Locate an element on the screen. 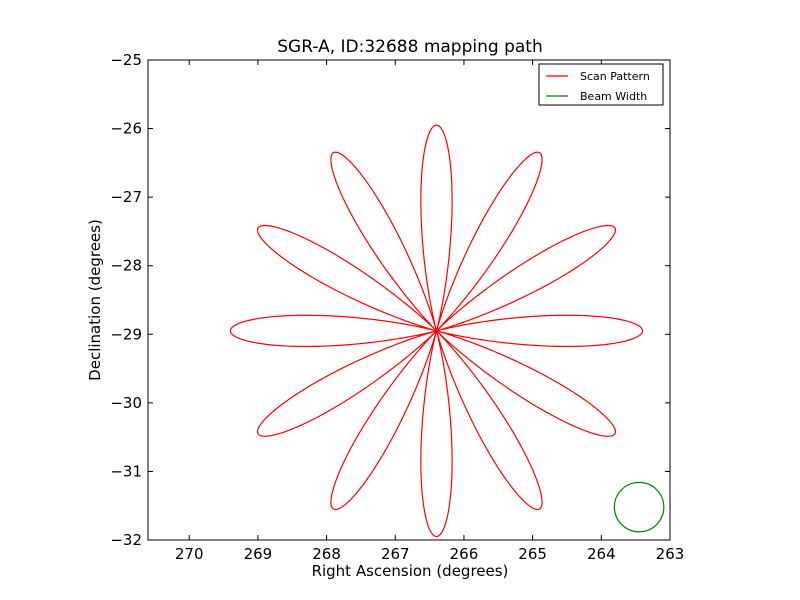  y-tick-label: −25 is located at coordinates (126, 60).